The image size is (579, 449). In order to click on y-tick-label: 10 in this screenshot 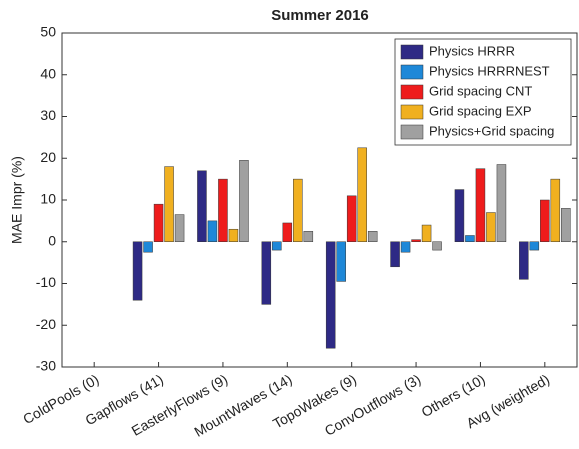, I will do `click(48, 199)`.